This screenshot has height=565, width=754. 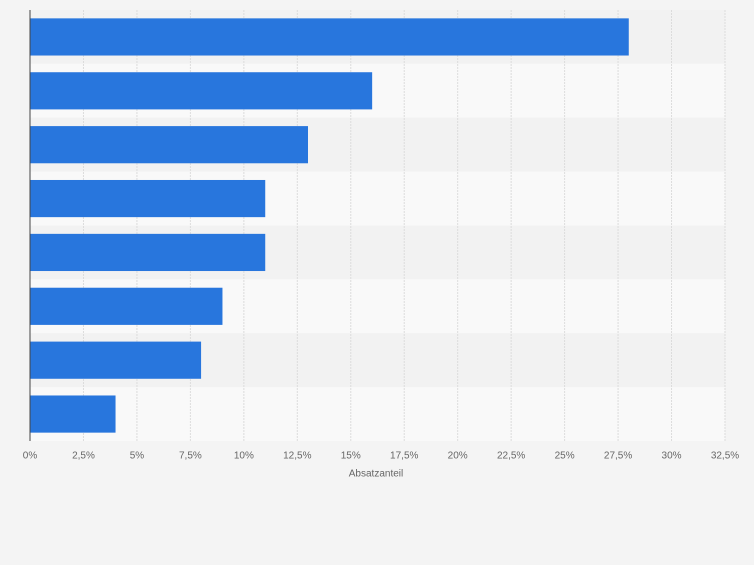 What do you see at coordinates (618, 456) in the screenshot?
I see `x-tick-label: 27,5%` at bounding box center [618, 456].